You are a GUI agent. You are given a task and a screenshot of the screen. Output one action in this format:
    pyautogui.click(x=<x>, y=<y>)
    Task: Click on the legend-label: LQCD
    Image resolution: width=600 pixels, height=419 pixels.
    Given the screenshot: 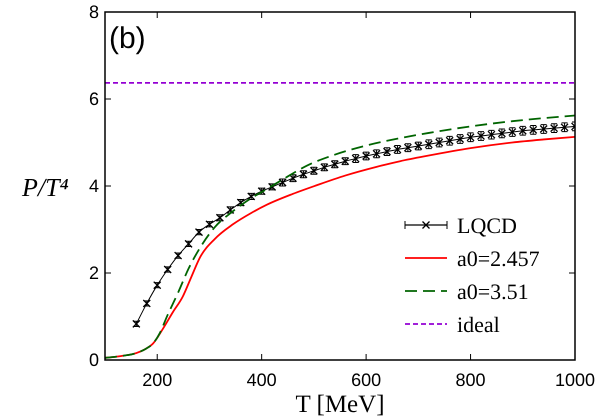 What is the action you would take?
    pyautogui.click(x=487, y=225)
    